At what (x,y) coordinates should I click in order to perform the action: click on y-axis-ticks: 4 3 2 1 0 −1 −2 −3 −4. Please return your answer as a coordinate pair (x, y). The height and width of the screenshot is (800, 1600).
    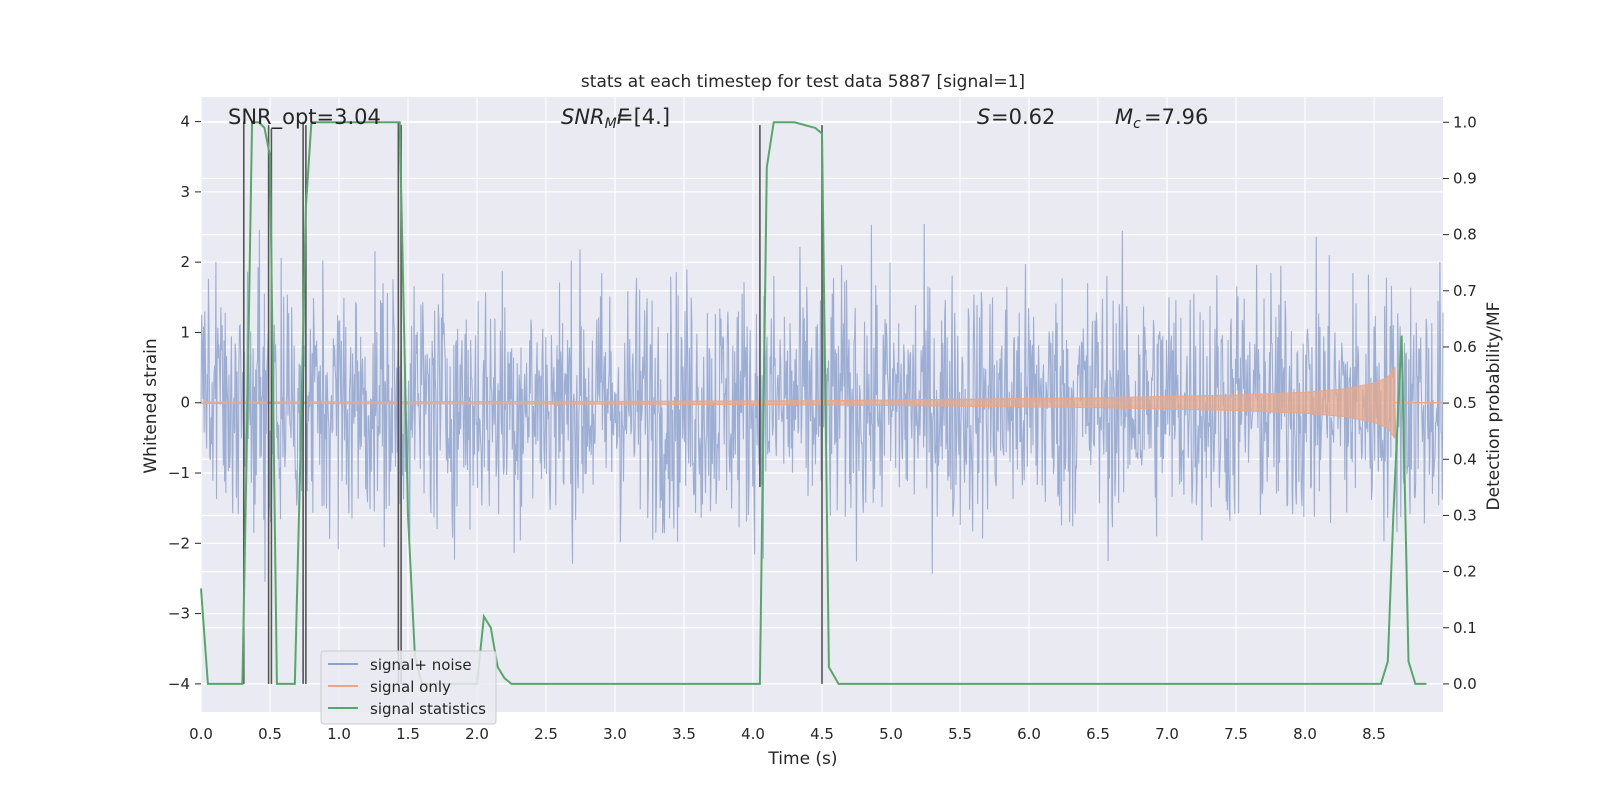
    Looking at the image, I should click on (184, 403).